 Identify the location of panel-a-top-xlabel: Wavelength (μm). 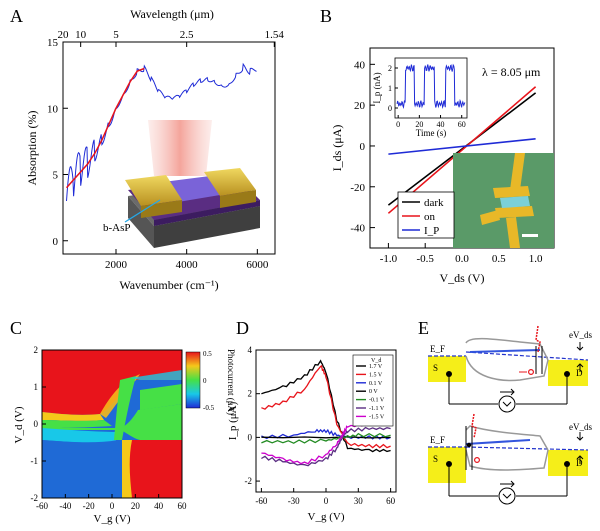
(172, 14).